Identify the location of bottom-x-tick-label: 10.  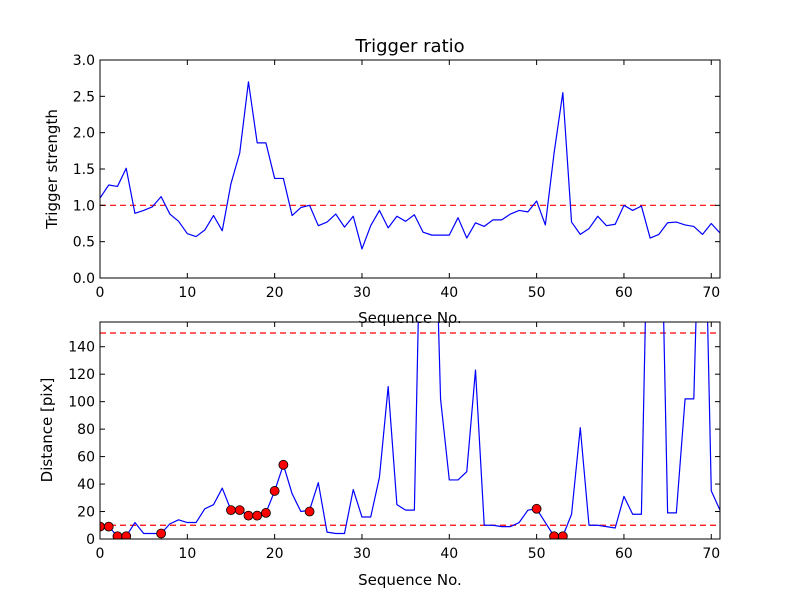
(187, 554).